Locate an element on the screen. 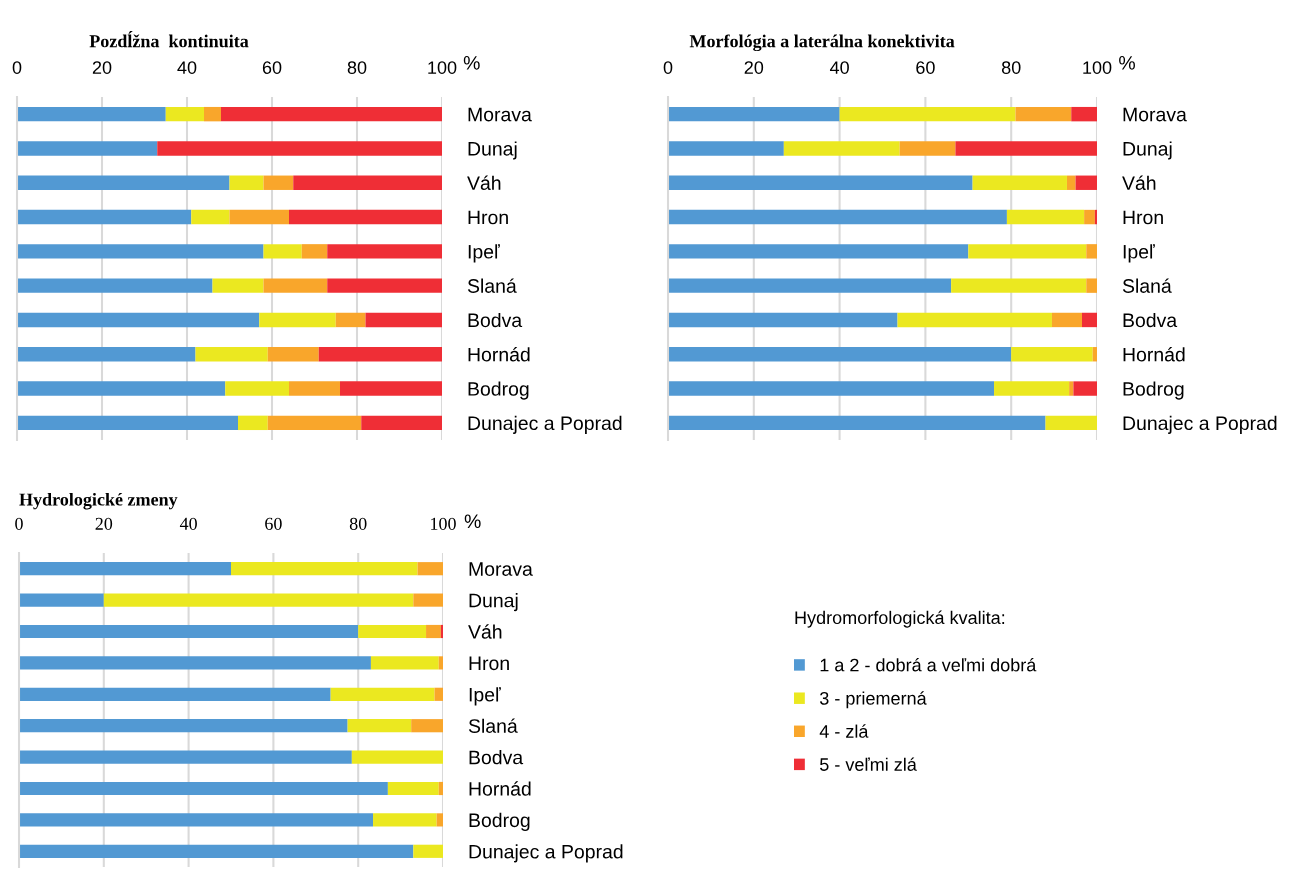  y-tick-label: Dunaj is located at coordinates (492, 150).